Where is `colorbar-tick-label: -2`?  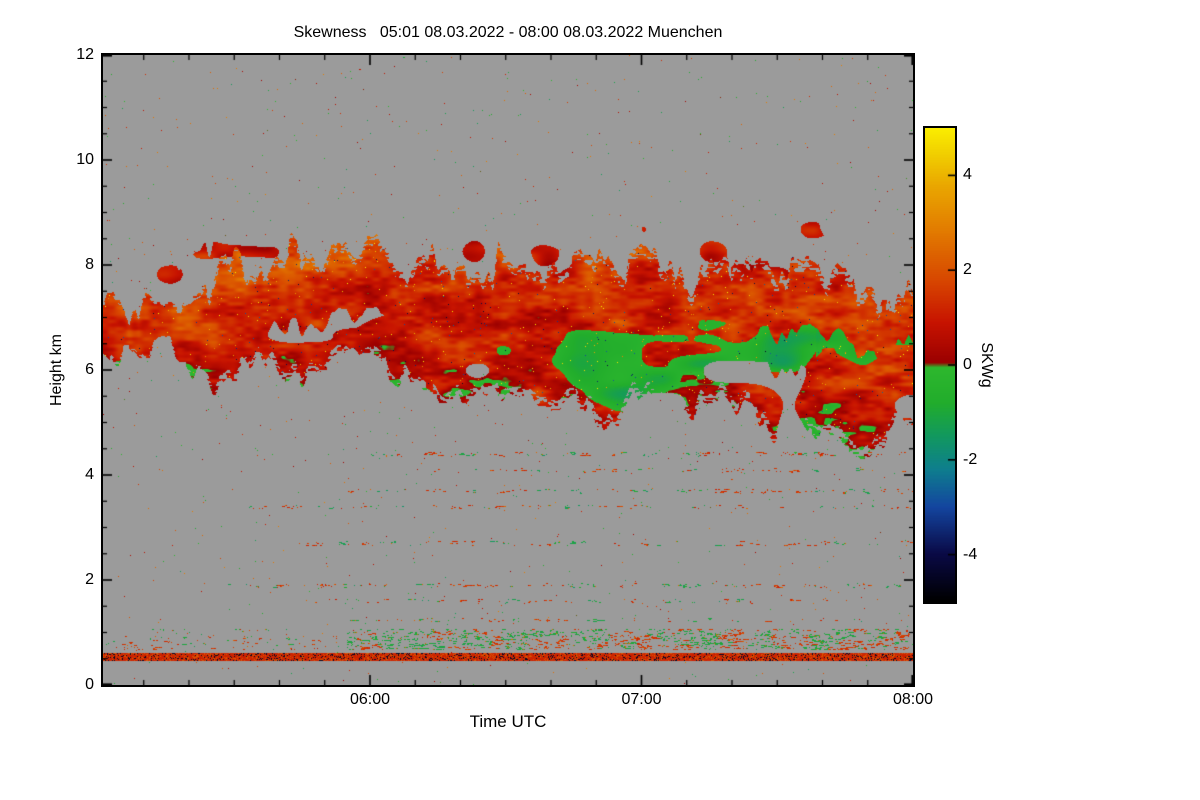
colorbar-tick-label: -2 is located at coordinates (970, 459).